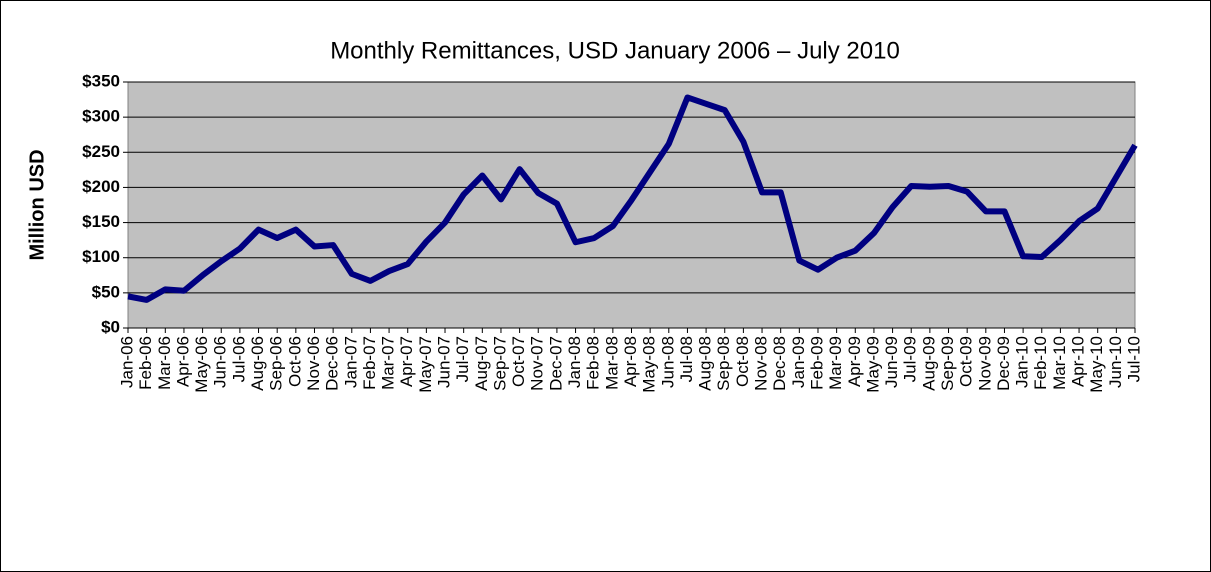 The width and height of the screenshot is (1211, 572). Describe the element at coordinates (1022, 362) in the screenshot. I see `x-tick-label: Jan-10` at that location.